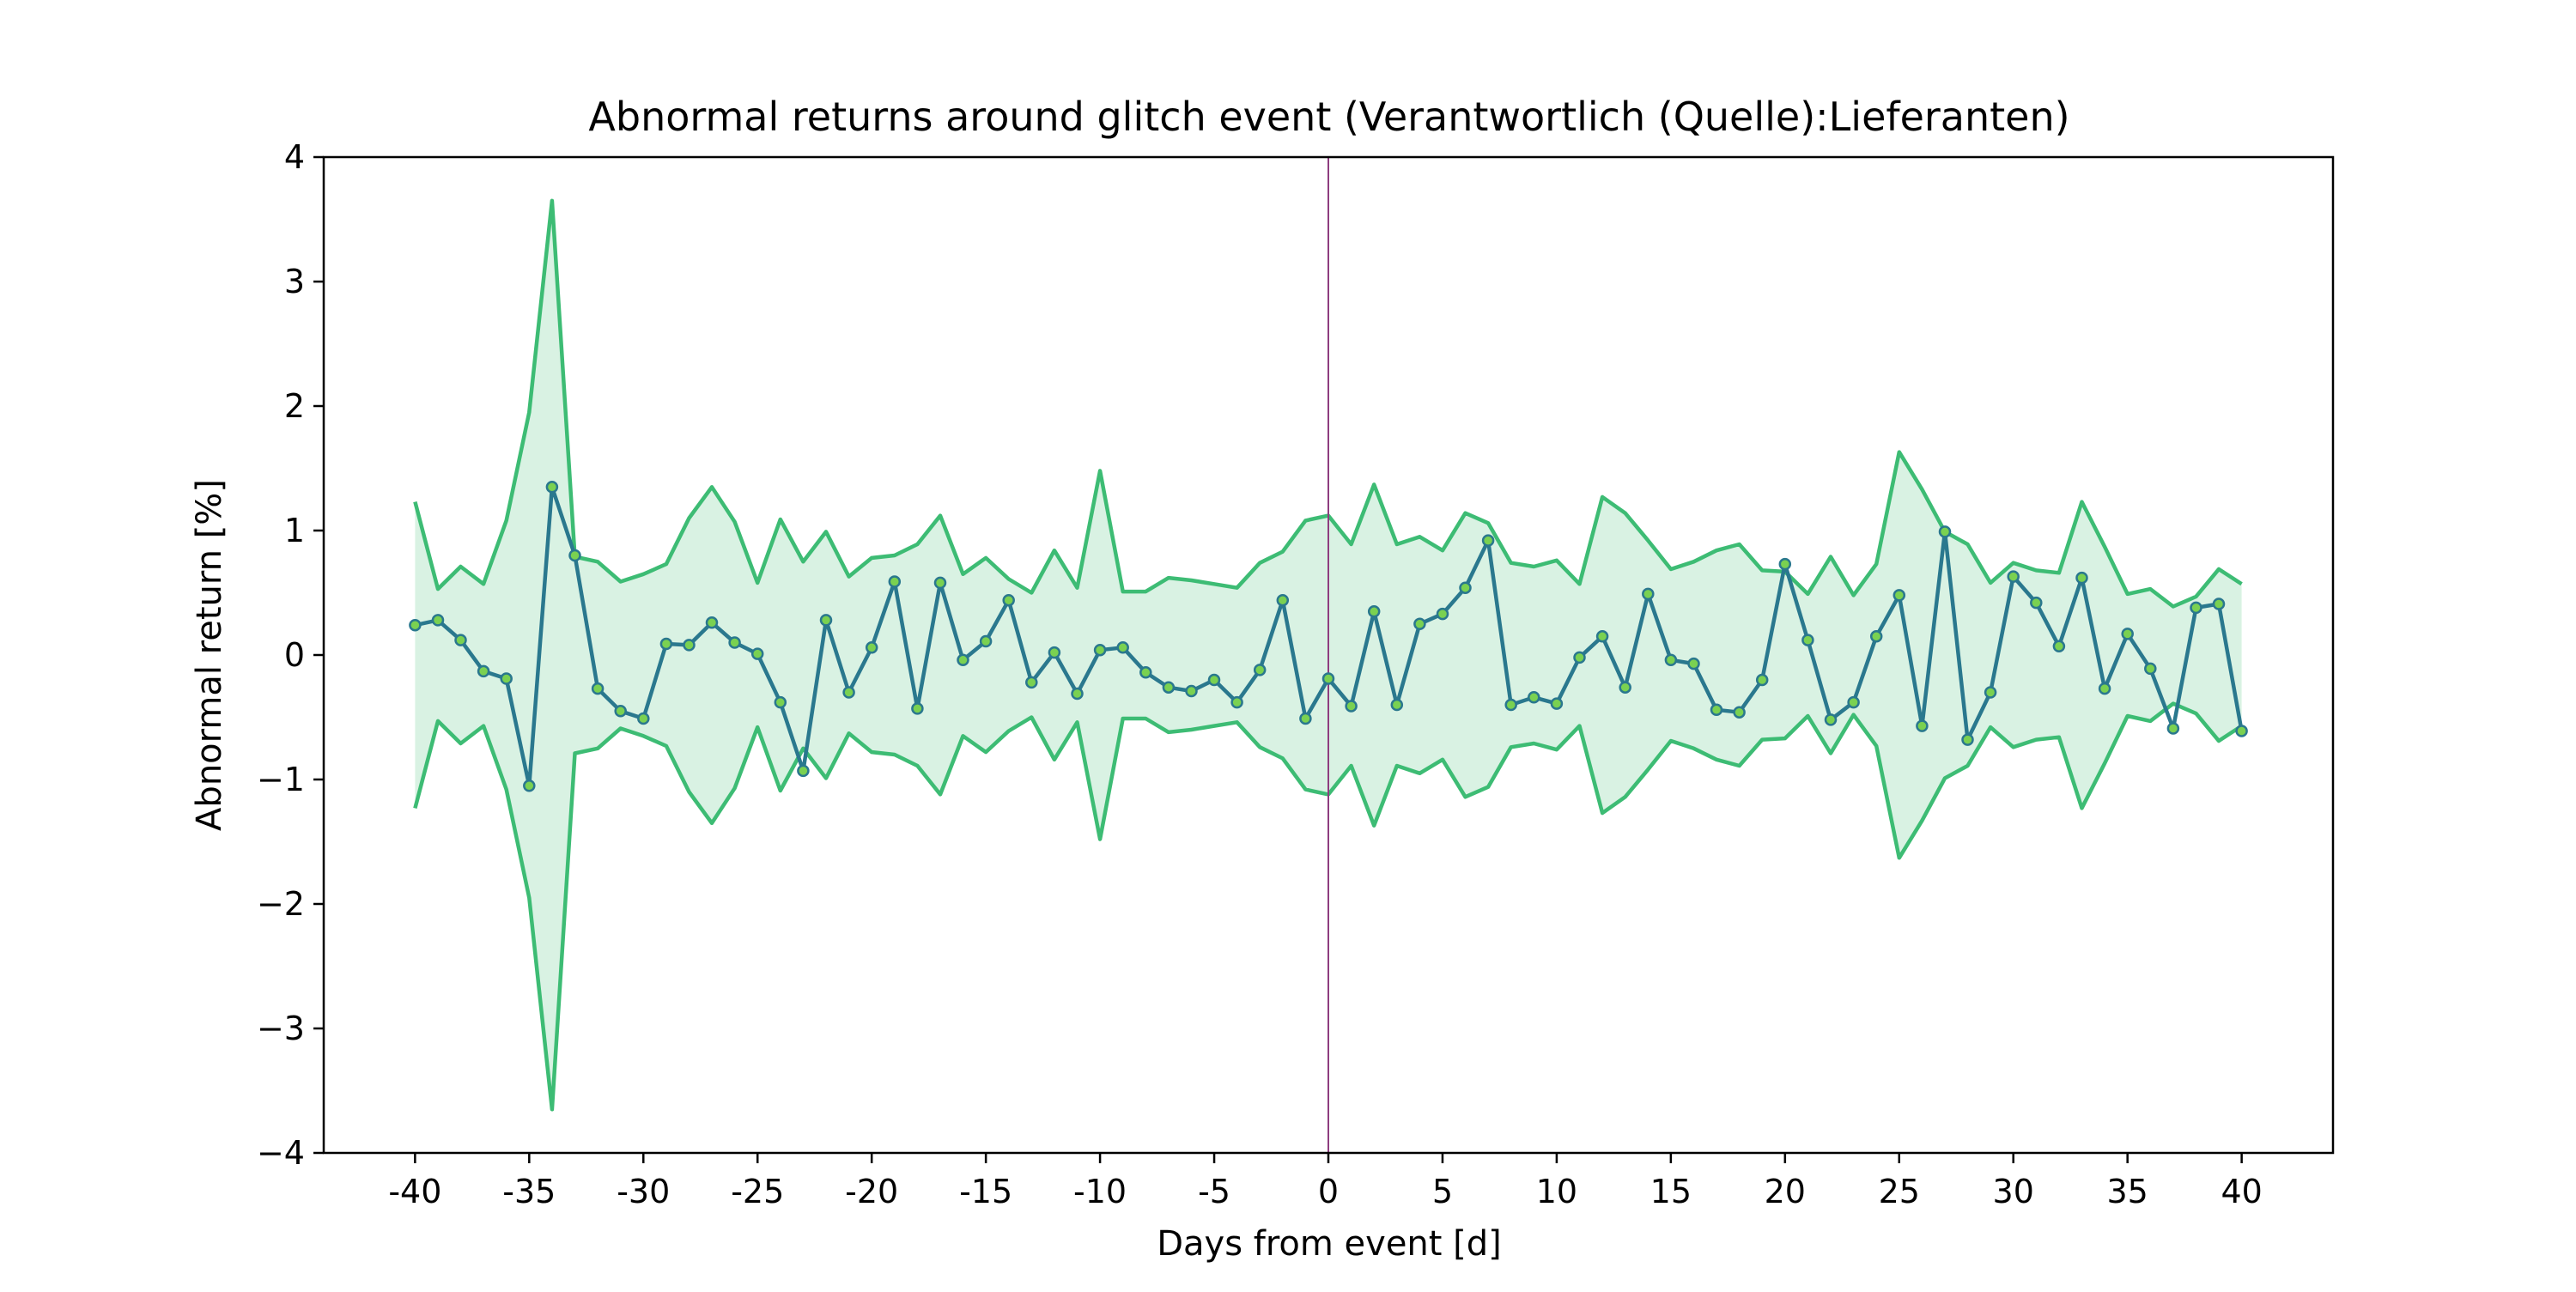  Describe the element at coordinates (209, 655) in the screenshot. I see `y-axis-label: Abnormal return [%]` at that location.